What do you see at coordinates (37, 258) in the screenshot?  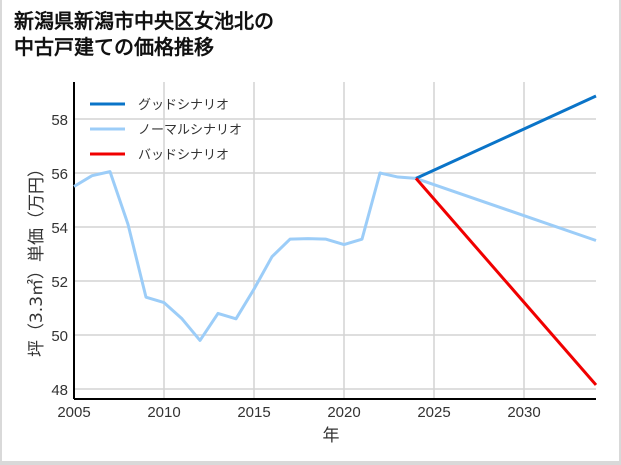 I see `y-axis-label: 坪（3.3㎡）単価（万円）` at bounding box center [37, 258].